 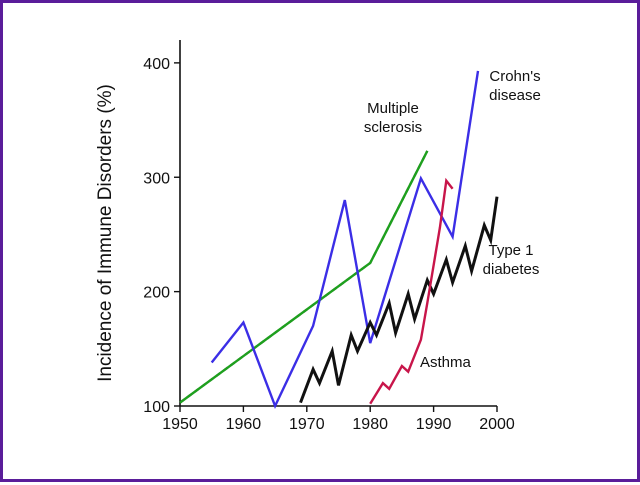 I want to click on y-axis-label: Incidence of Immune Disorders (%), so click(x=105, y=233).